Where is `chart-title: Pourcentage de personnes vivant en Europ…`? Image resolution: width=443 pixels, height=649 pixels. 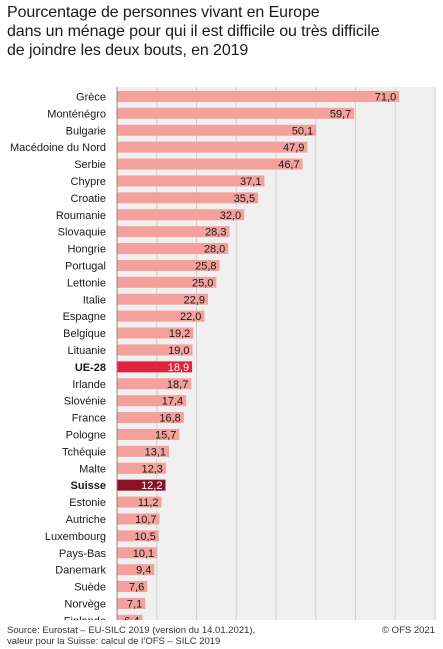 chart-title: Pourcentage de personnes vivant en Europ… is located at coordinates (223, 31).